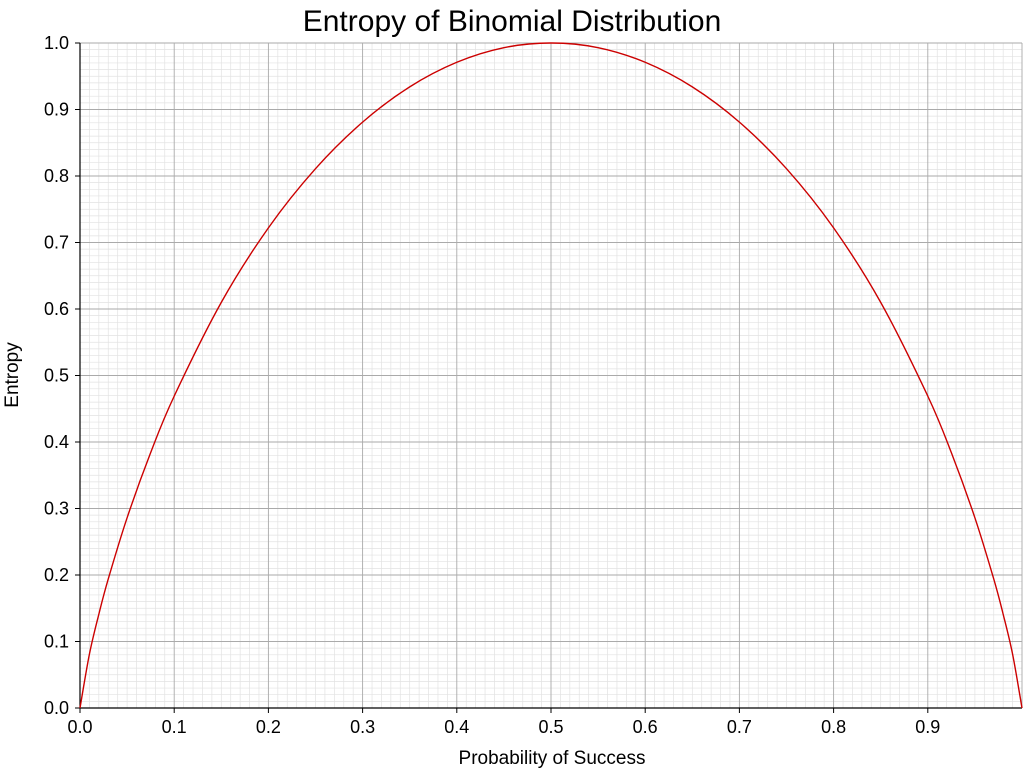 Image resolution: width=1024 pixels, height=768 pixels. What do you see at coordinates (552, 758) in the screenshot?
I see `x-axis-label: Probability of Success` at bounding box center [552, 758].